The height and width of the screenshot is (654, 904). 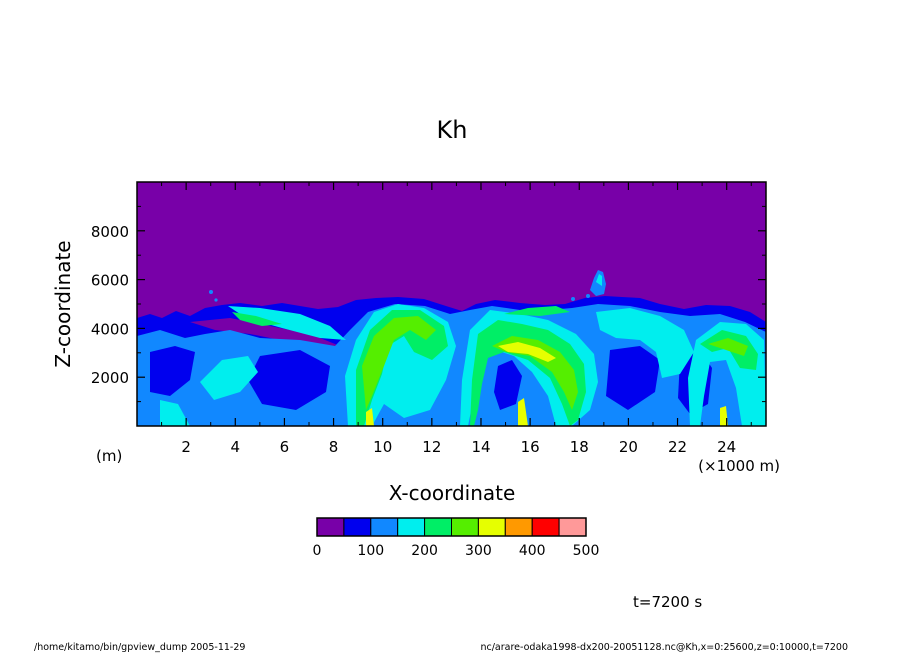 What do you see at coordinates (579, 447) in the screenshot?
I see `x-tick-label: 18` at bounding box center [579, 447].